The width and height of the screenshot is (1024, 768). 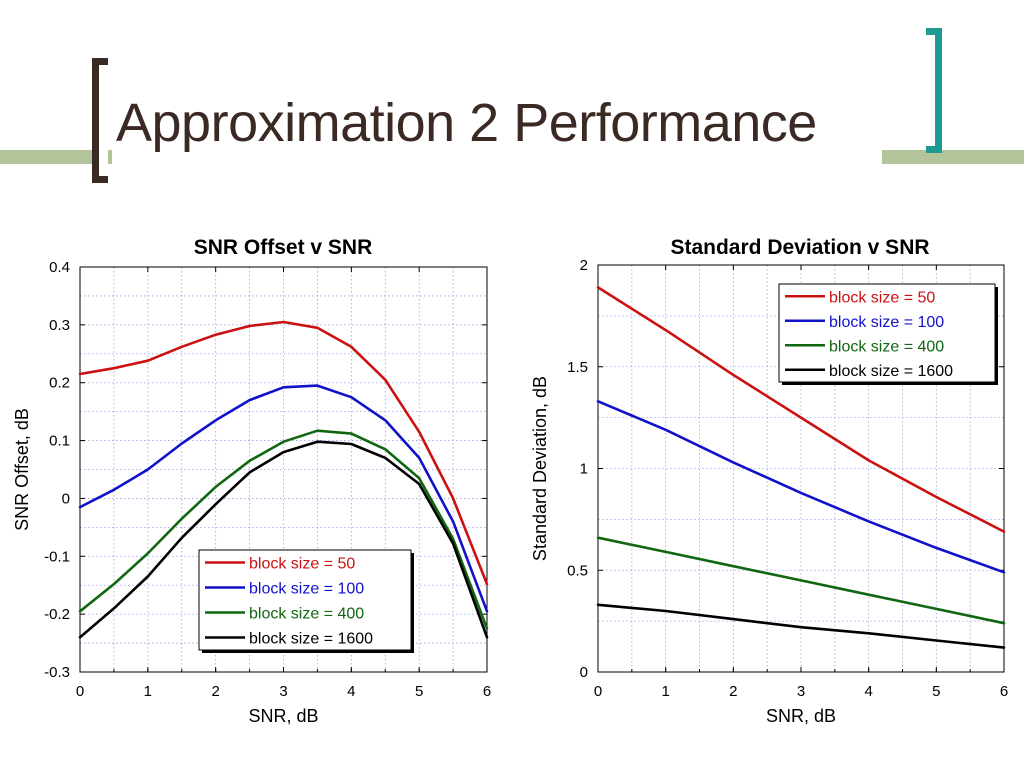 I want to click on y-tick-label: -0.3, so click(x=57, y=672).